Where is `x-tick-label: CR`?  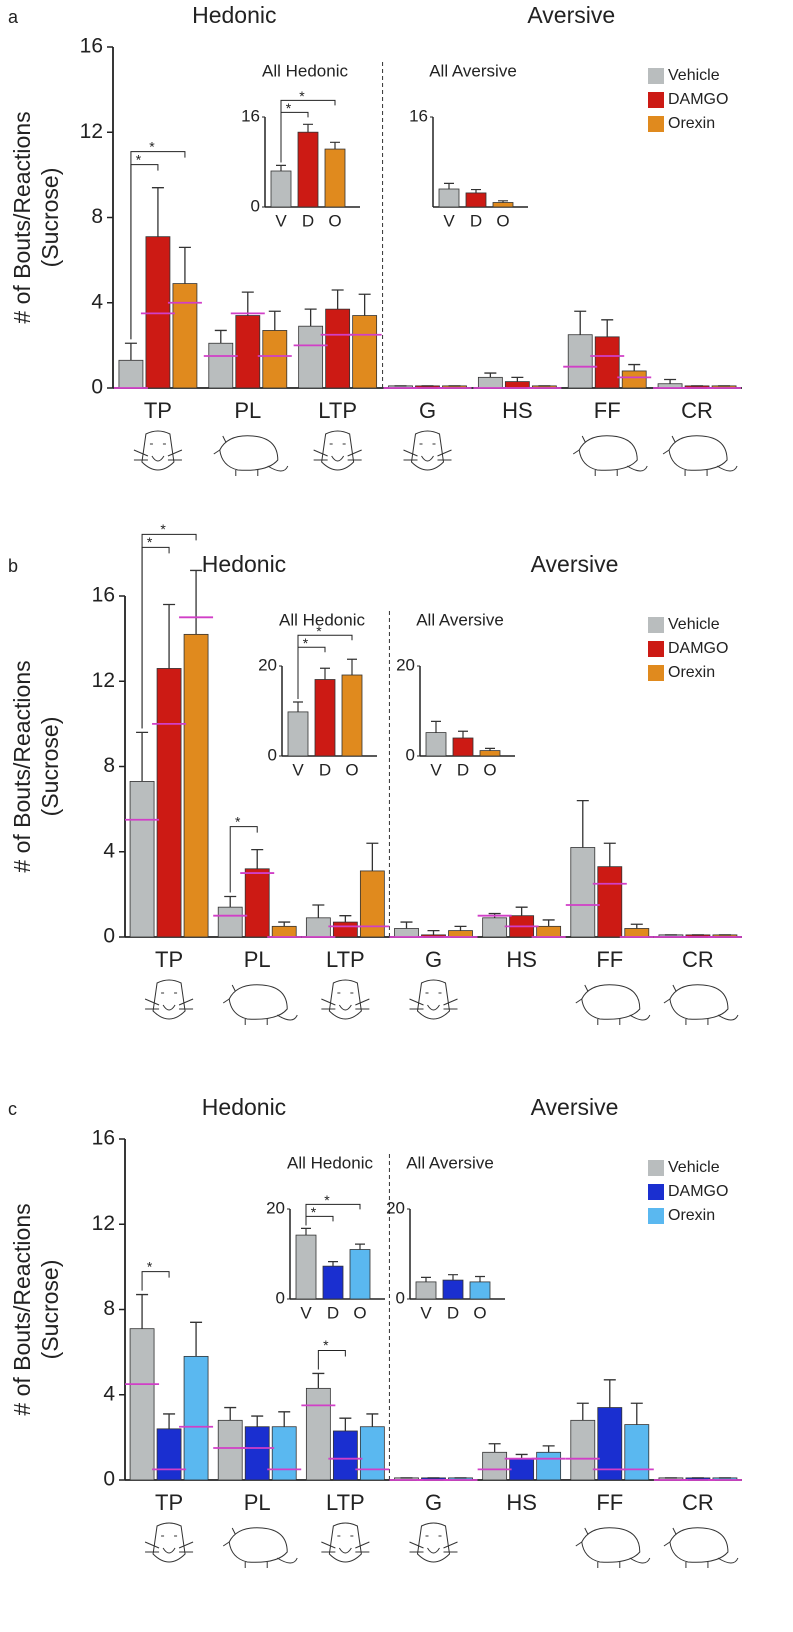 x-tick-label: CR is located at coordinates (697, 410).